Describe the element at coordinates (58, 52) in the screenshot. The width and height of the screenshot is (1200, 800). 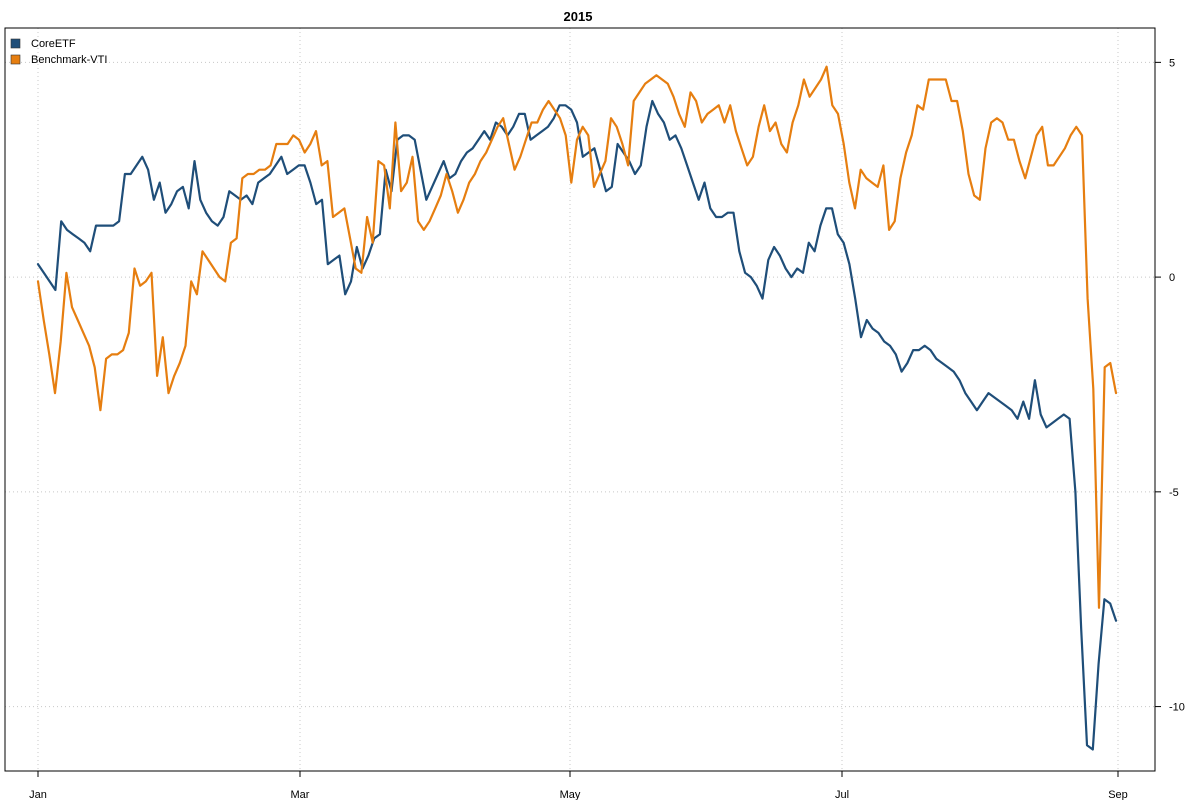
I see `legend: CoreETF Benchmark-VTI` at that location.